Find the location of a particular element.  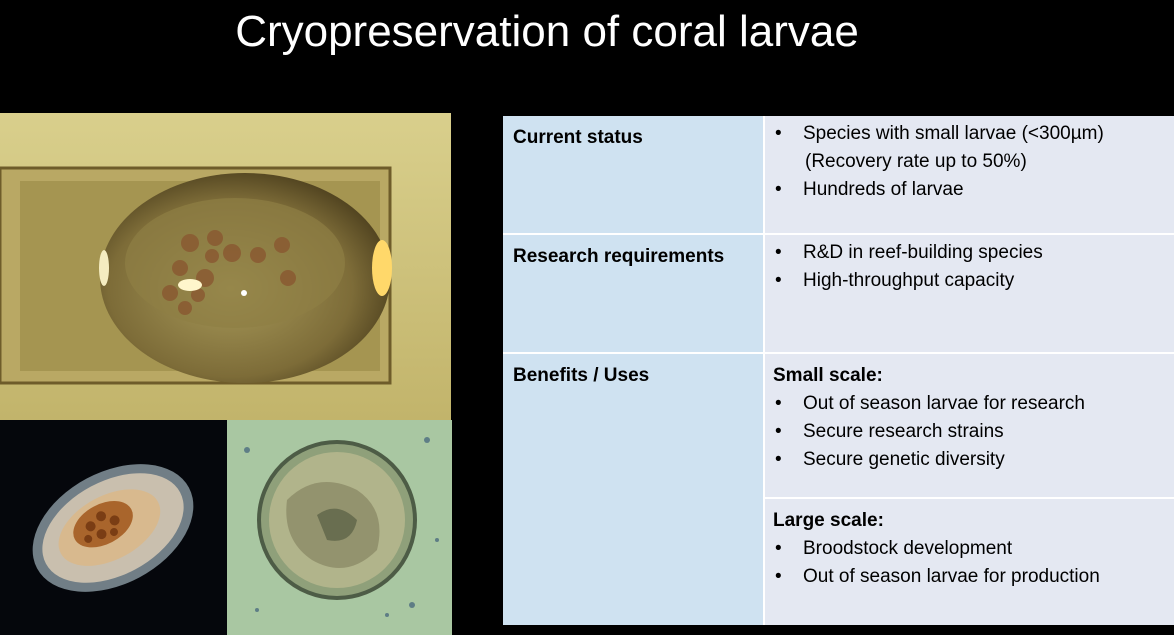

list-item: High-throughput capacity is located at coordinates (969, 281).